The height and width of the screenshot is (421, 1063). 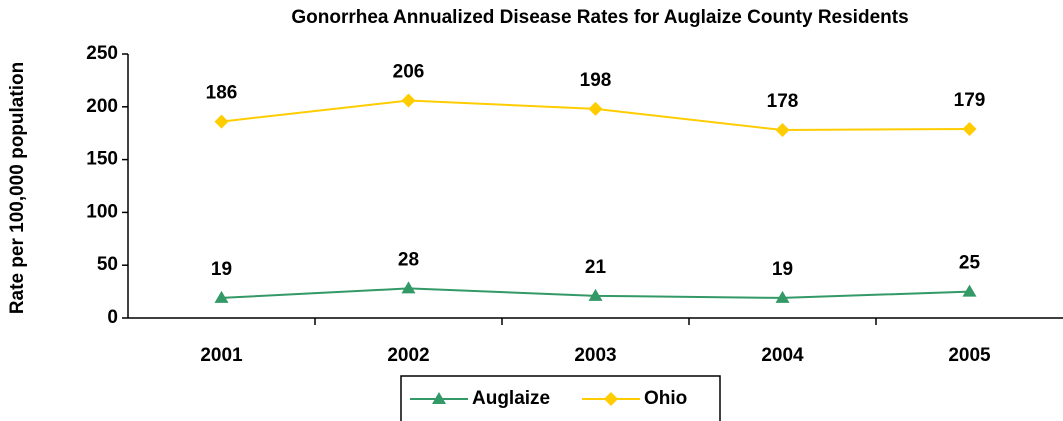 I want to click on x-tick-label: 2005, so click(x=969, y=355).